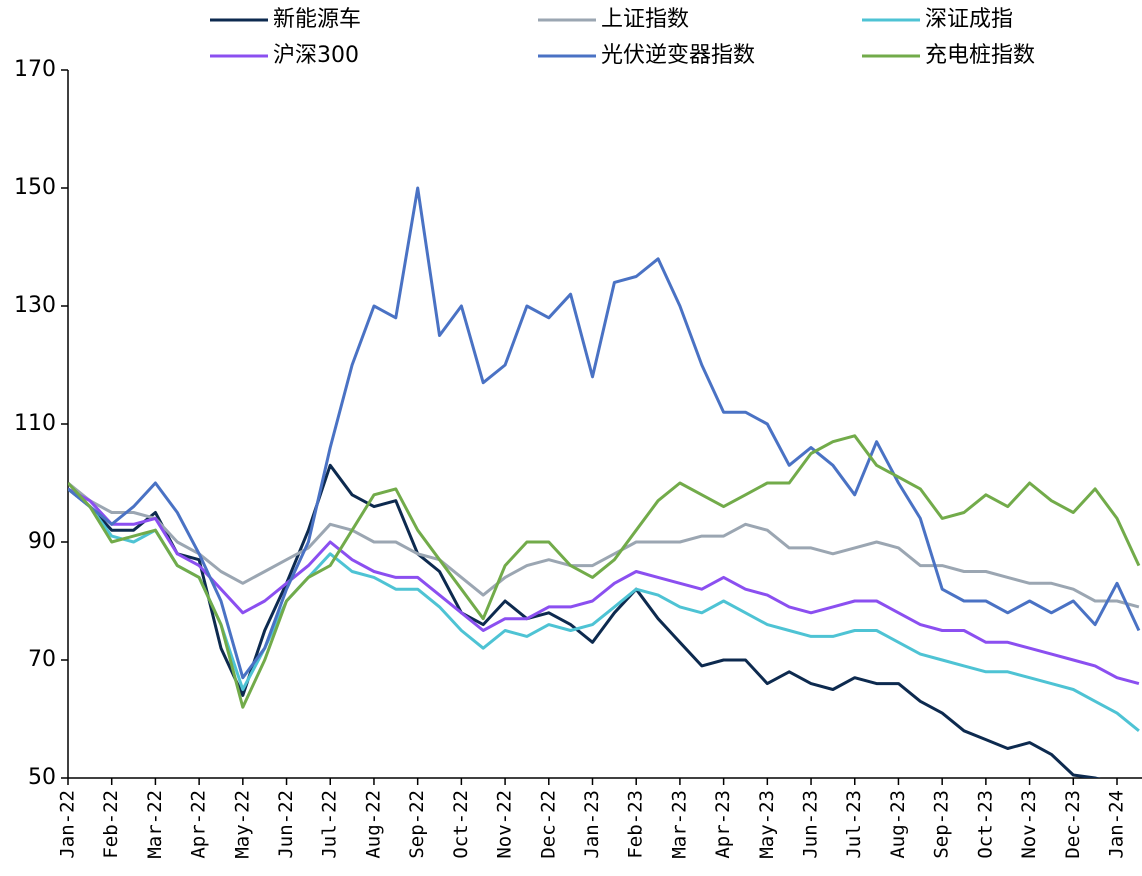  Describe the element at coordinates (42, 659) in the screenshot. I see `y-tick-label: 70` at that location.